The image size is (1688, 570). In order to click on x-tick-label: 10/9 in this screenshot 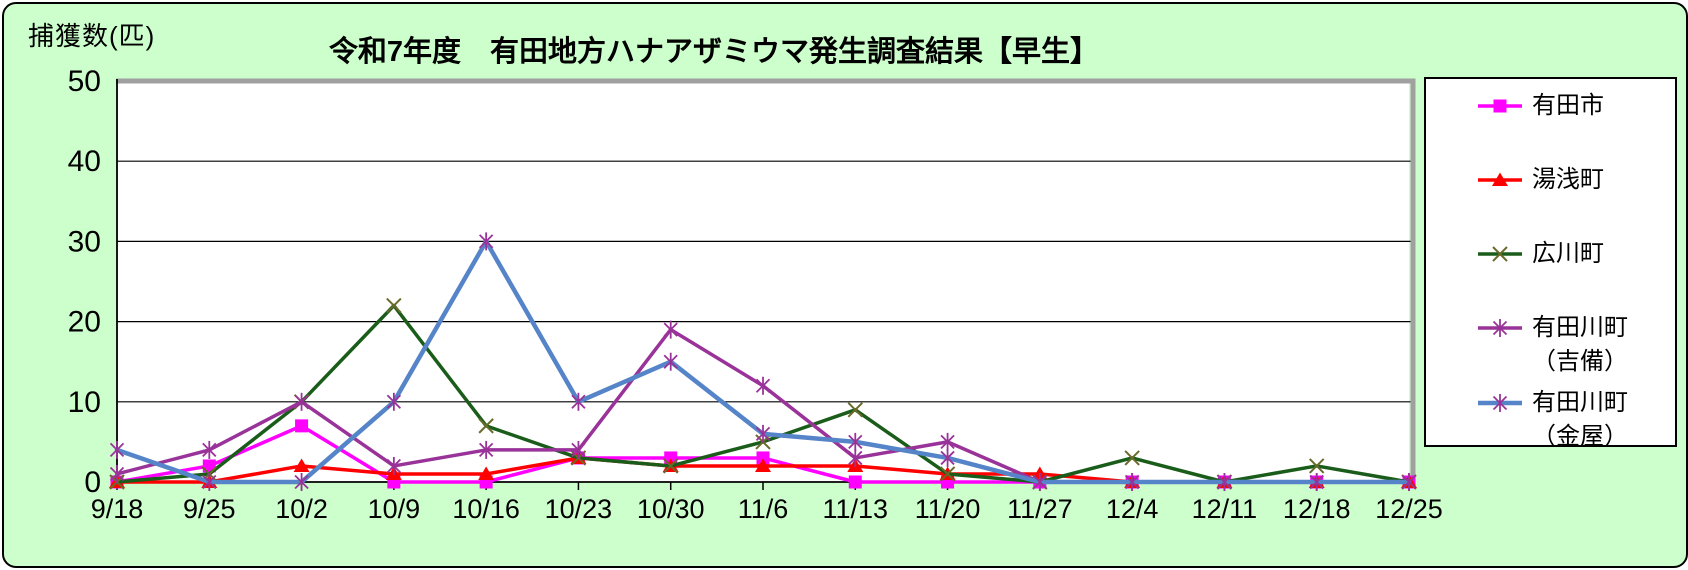, I will do `click(394, 509)`.